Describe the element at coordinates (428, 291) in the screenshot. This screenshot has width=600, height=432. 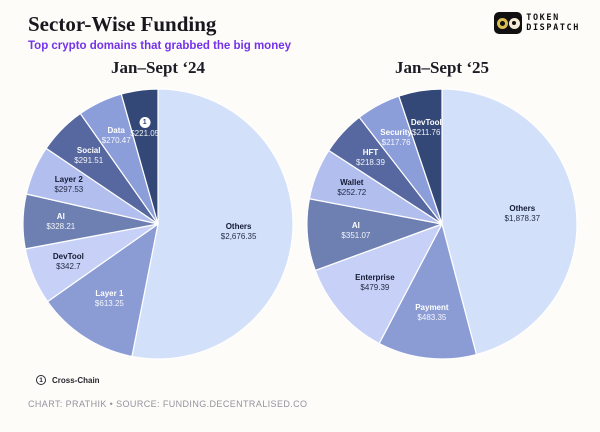
I see `pie-slice-payment` at that location.